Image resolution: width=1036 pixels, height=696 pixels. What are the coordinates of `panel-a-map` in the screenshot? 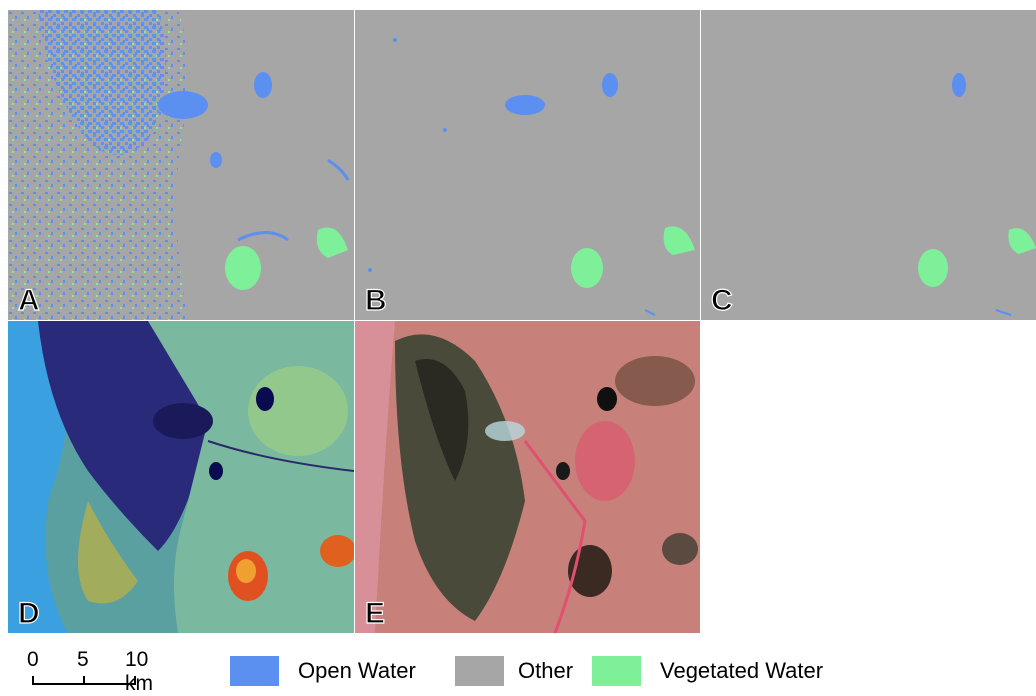 It's located at (179, 165).